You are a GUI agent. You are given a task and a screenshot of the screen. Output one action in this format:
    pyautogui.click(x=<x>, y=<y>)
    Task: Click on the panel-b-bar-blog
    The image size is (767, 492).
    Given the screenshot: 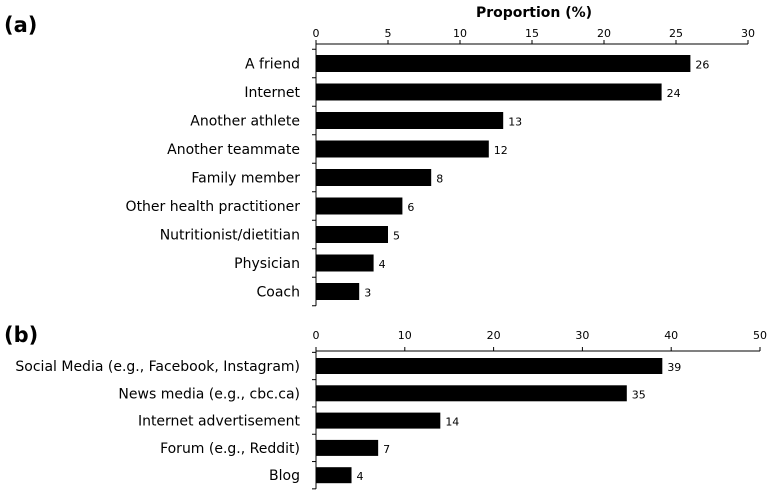 What is the action you would take?
    pyautogui.click(x=334, y=475)
    